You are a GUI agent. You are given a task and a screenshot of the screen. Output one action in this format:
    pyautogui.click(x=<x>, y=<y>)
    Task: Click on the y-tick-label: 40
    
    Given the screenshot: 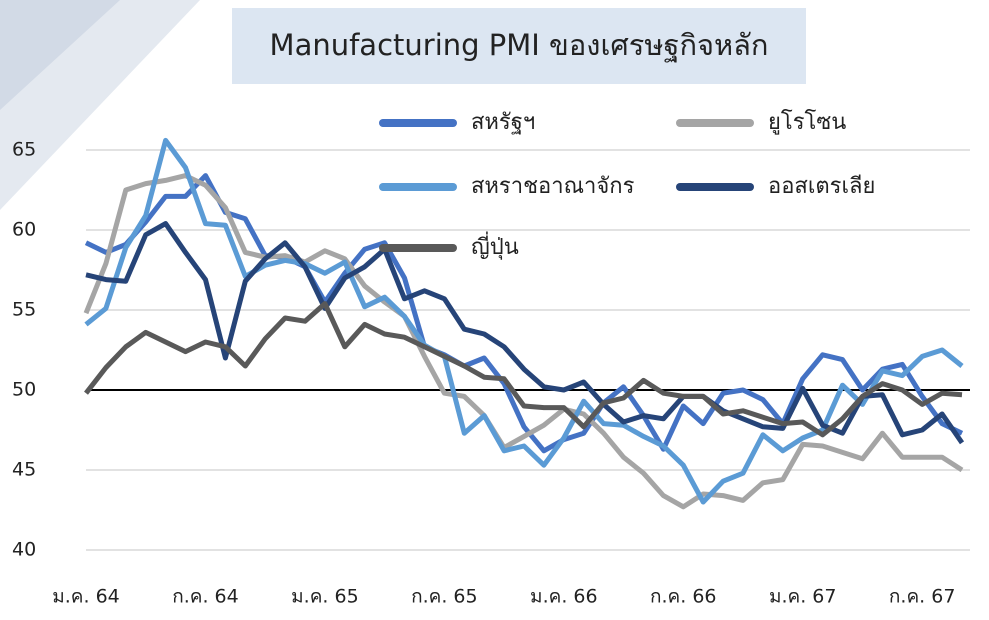 What is the action you would take?
    pyautogui.click(x=24, y=550)
    